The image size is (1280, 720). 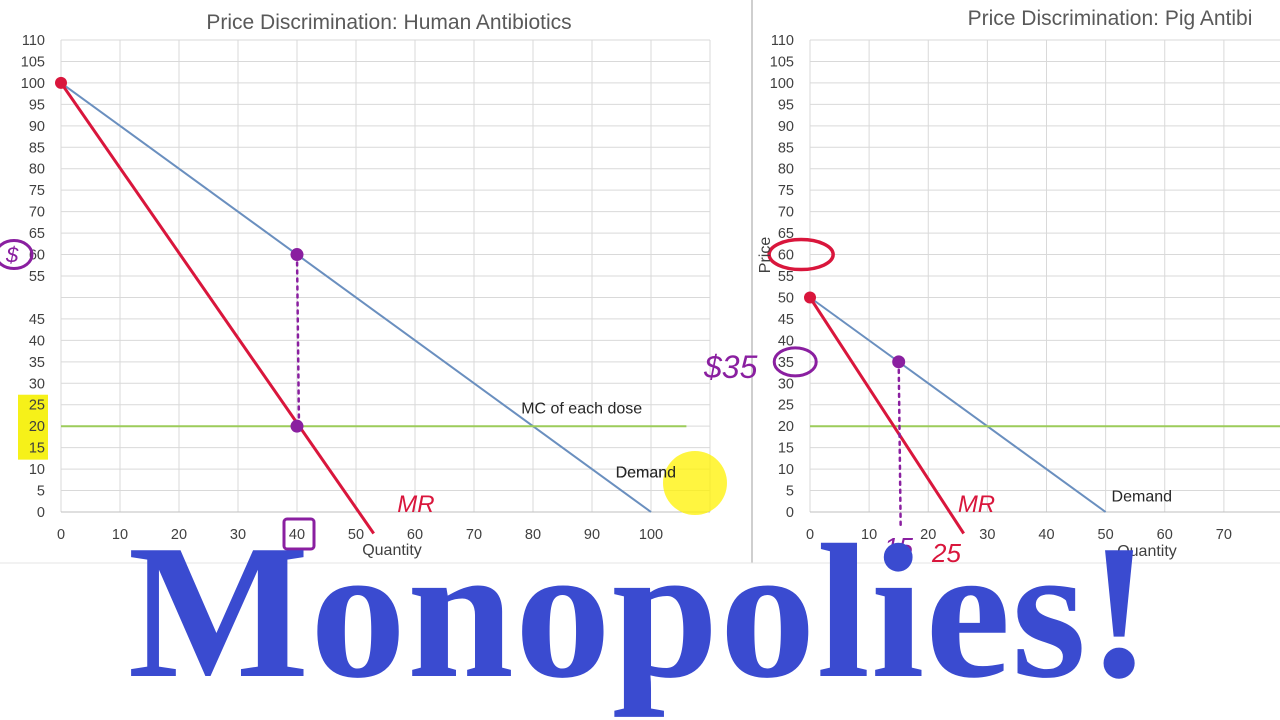 I want to click on y-tick-label: 20, so click(x=786, y=427).